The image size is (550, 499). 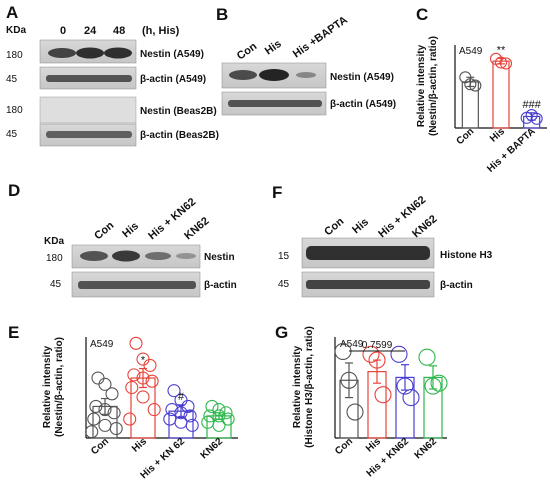 What do you see at coordinates (179, 135) in the screenshot?
I see `panel-a-blot-label-4: β-actin (Beas2B)` at bounding box center [179, 135].